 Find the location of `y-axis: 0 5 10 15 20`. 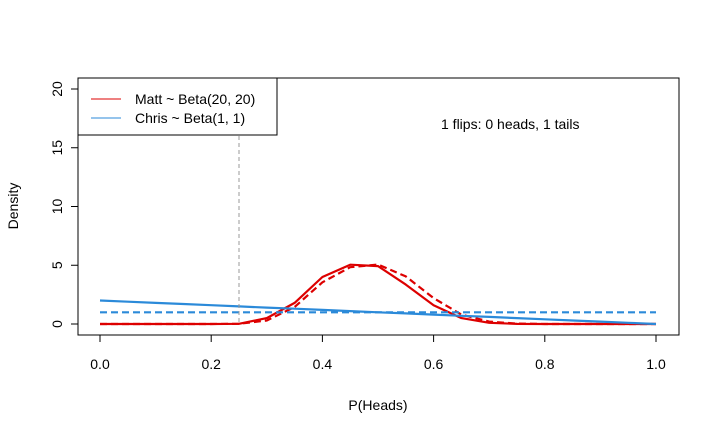

y-axis: 0 5 10 15 20 is located at coordinates (64, 204).